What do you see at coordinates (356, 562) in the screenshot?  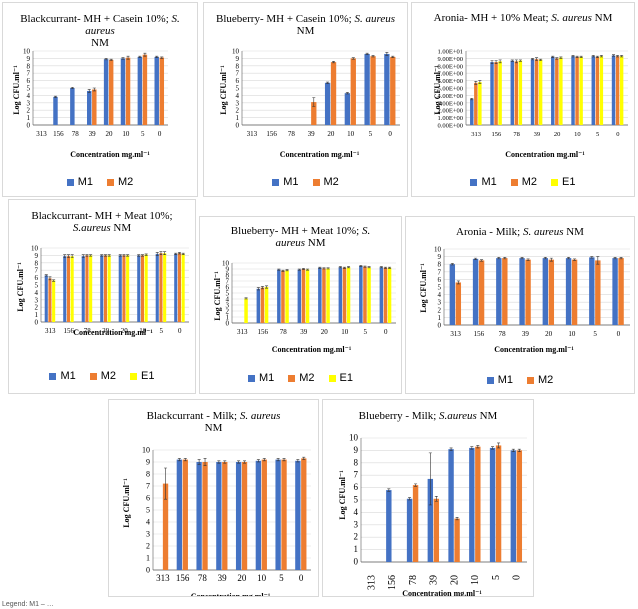 I see `y-tick-label: 0` at bounding box center [356, 562].